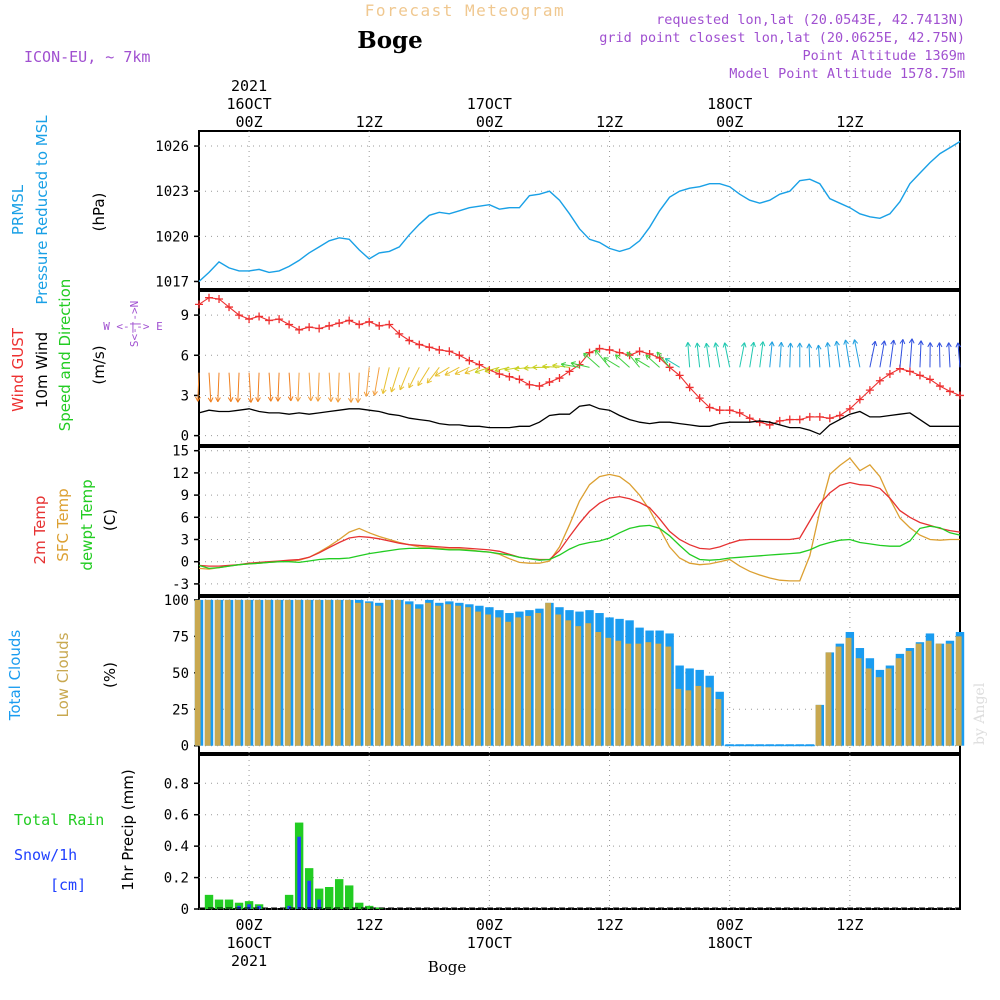 The width and height of the screenshot is (1000, 1000). Describe the element at coordinates (883, 56) in the screenshot. I see `point-altitude: Point Altitude 1369m` at that location.